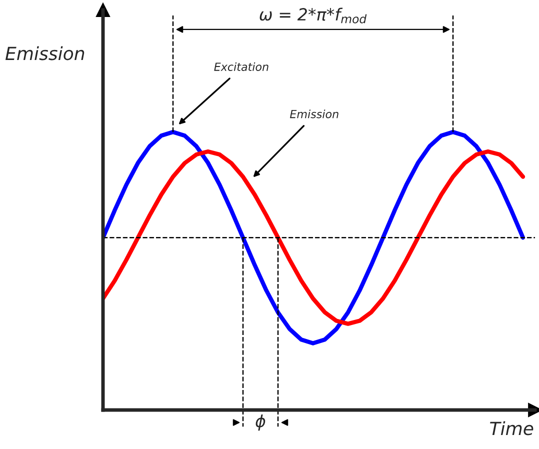 This screenshot has height=449, width=539. I want to click on text: Excitation, so click(241, 66).